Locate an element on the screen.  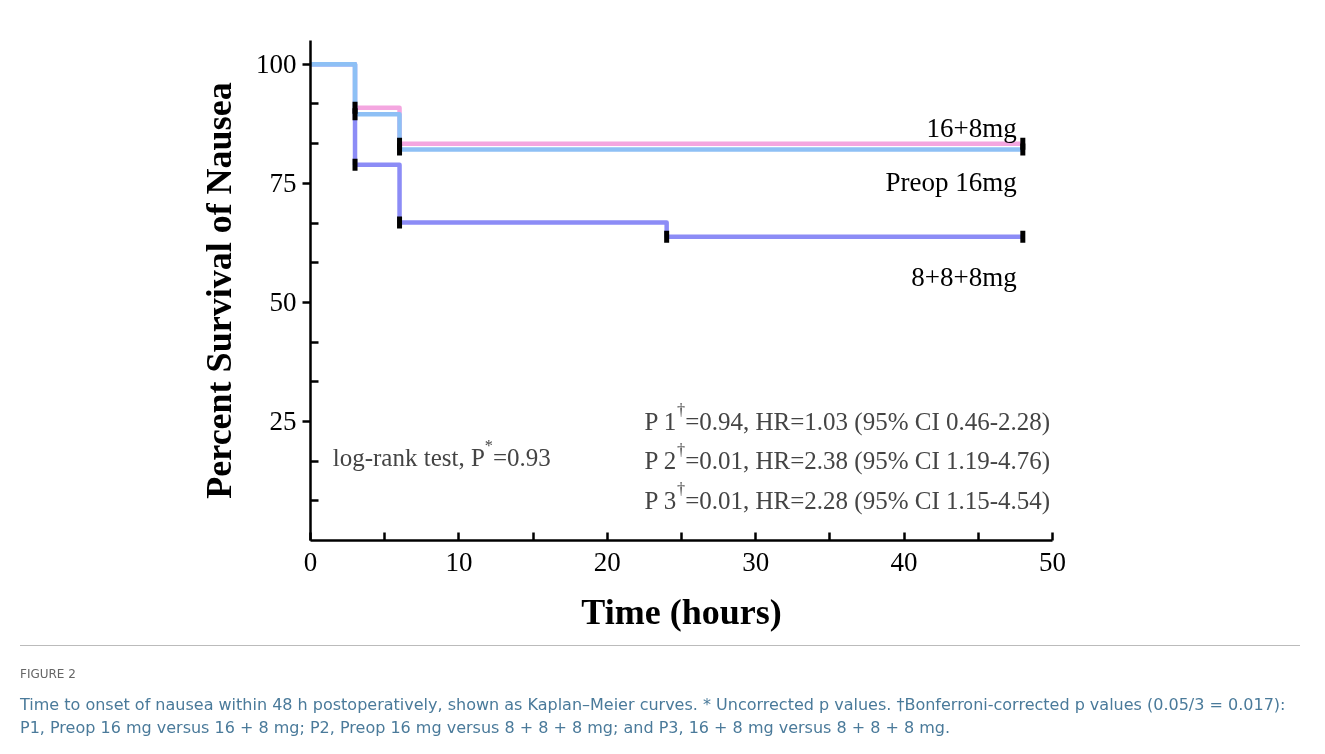
annotation: P 1†=0.94, HR=1.03 (95% CI 0.46-2.28) is located at coordinates (847, 418).